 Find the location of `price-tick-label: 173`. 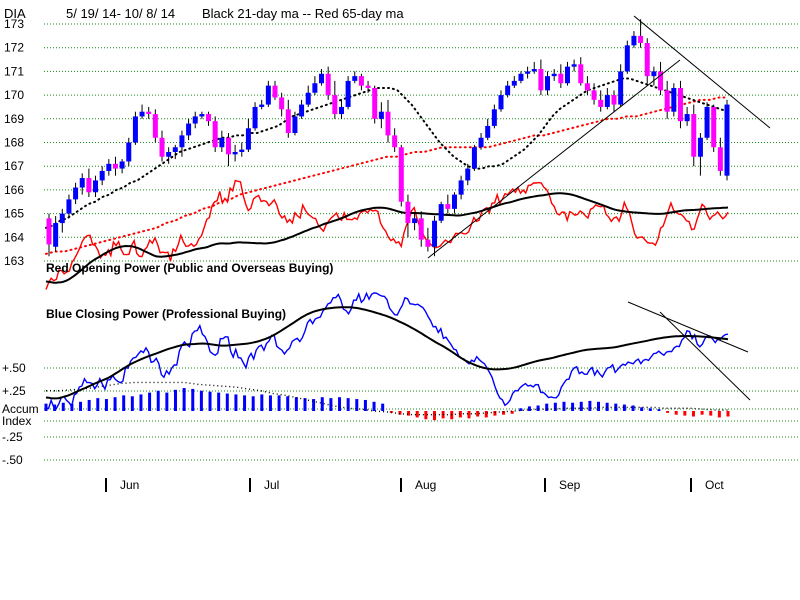

price-tick-label: 173 is located at coordinates (14, 24).